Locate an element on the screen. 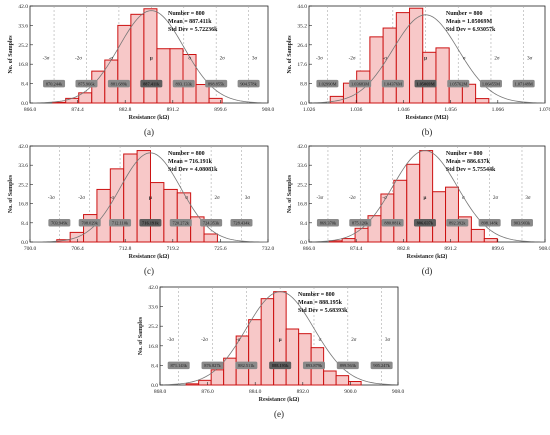 This screenshot has height=435, width=550. x-tick-label: 1.056 is located at coordinates (450, 110).